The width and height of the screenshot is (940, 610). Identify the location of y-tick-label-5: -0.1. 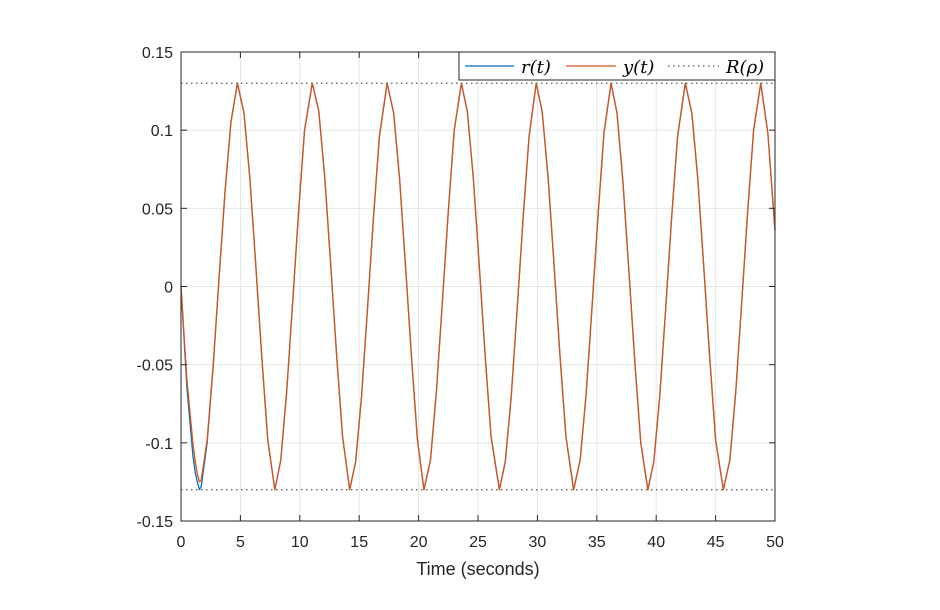
(159, 444).